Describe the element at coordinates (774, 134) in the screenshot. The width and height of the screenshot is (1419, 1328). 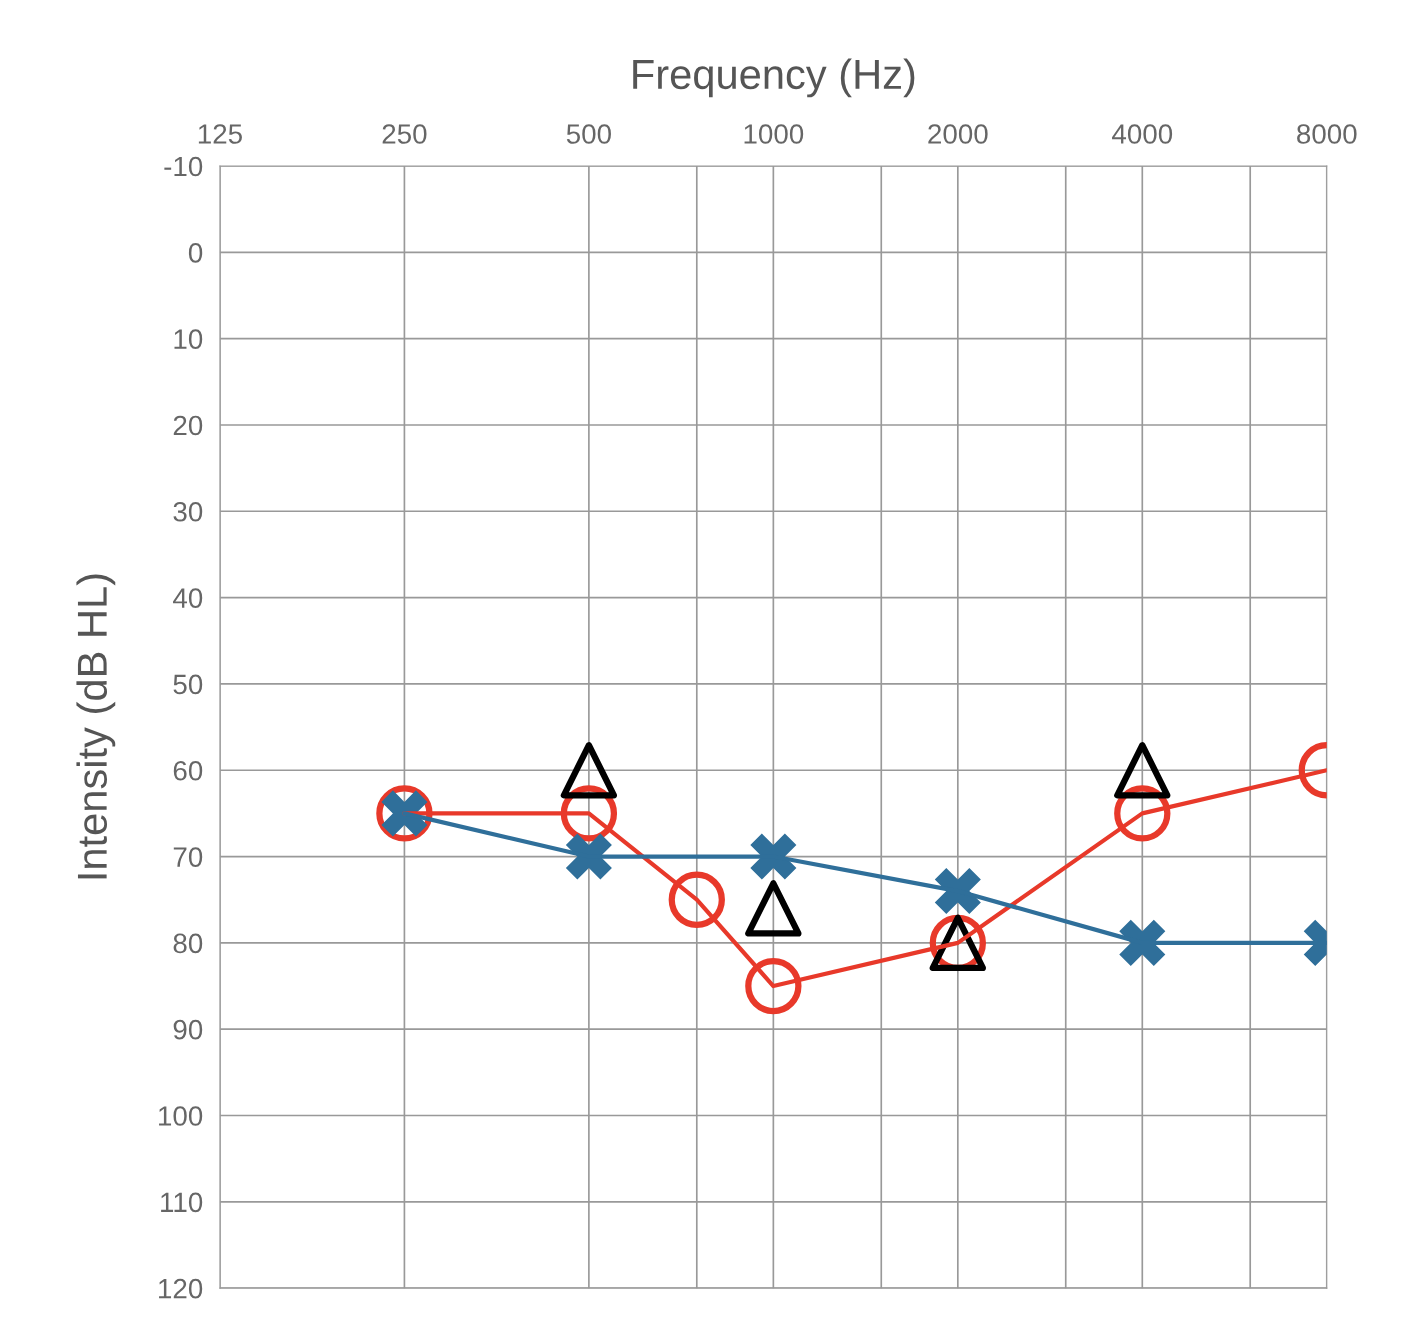
I see `x-tick-label: 1000` at that location.